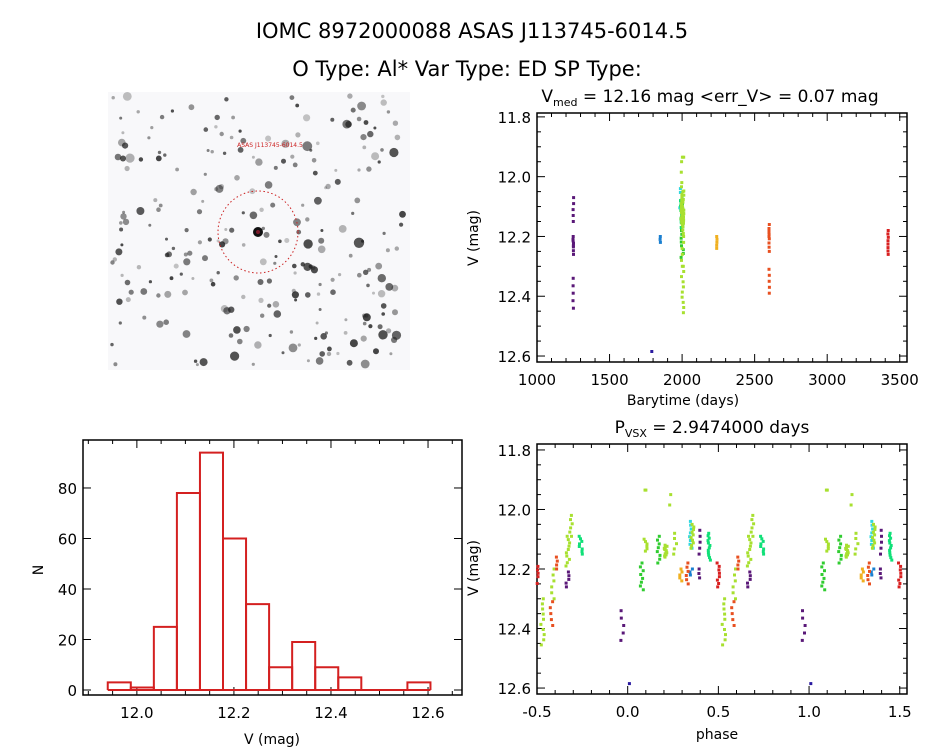 This screenshot has height=747, width=944. What do you see at coordinates (537, 380) in the screenshot?
I see `x-tick-label: 1000` at bounding box center [537, 380].